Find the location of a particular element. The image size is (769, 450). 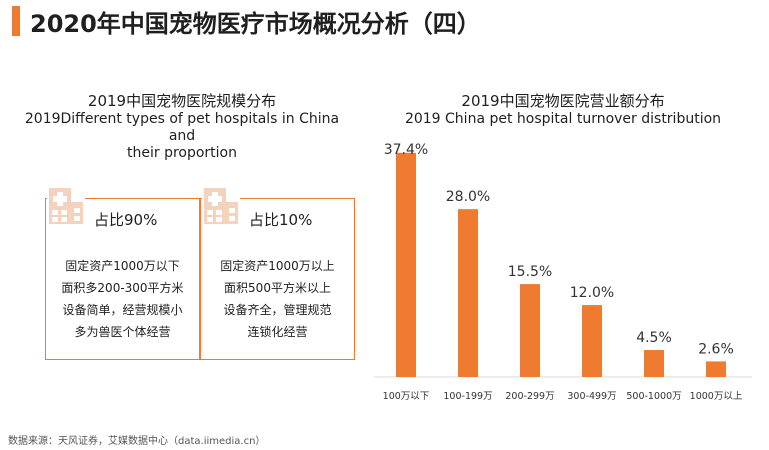

card-desc-line: 连锁化经营 is located at coordinates (277, 332).